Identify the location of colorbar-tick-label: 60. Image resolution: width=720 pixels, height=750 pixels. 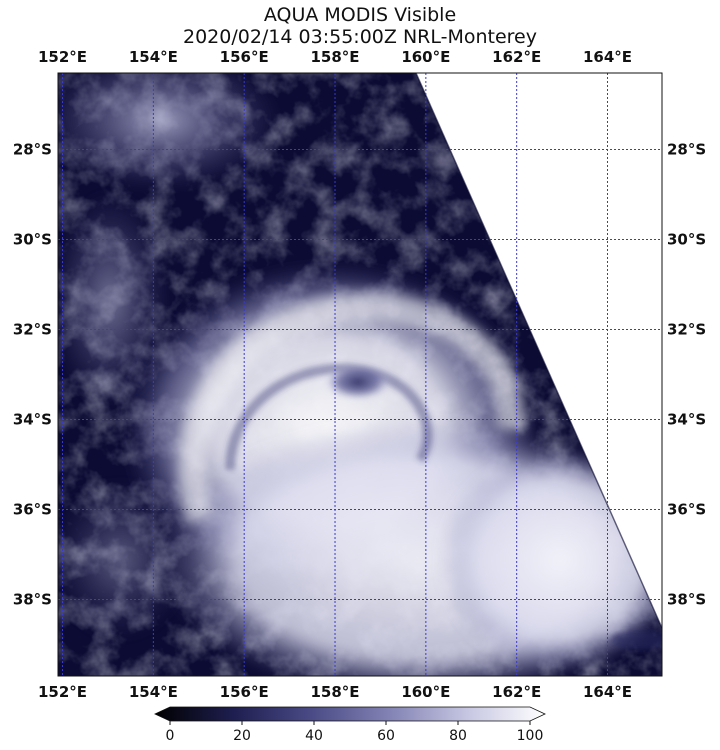
(386, 736).